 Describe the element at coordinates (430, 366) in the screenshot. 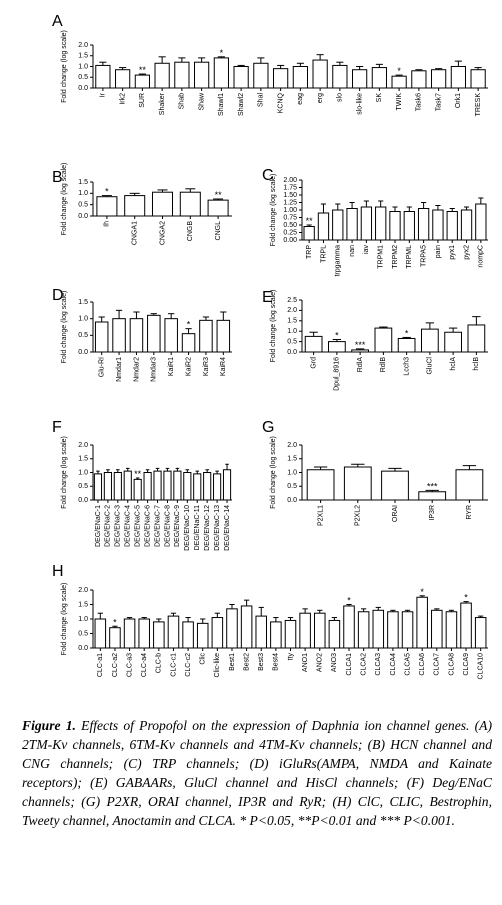

I see `x-tick-label: GluCl` at that location.